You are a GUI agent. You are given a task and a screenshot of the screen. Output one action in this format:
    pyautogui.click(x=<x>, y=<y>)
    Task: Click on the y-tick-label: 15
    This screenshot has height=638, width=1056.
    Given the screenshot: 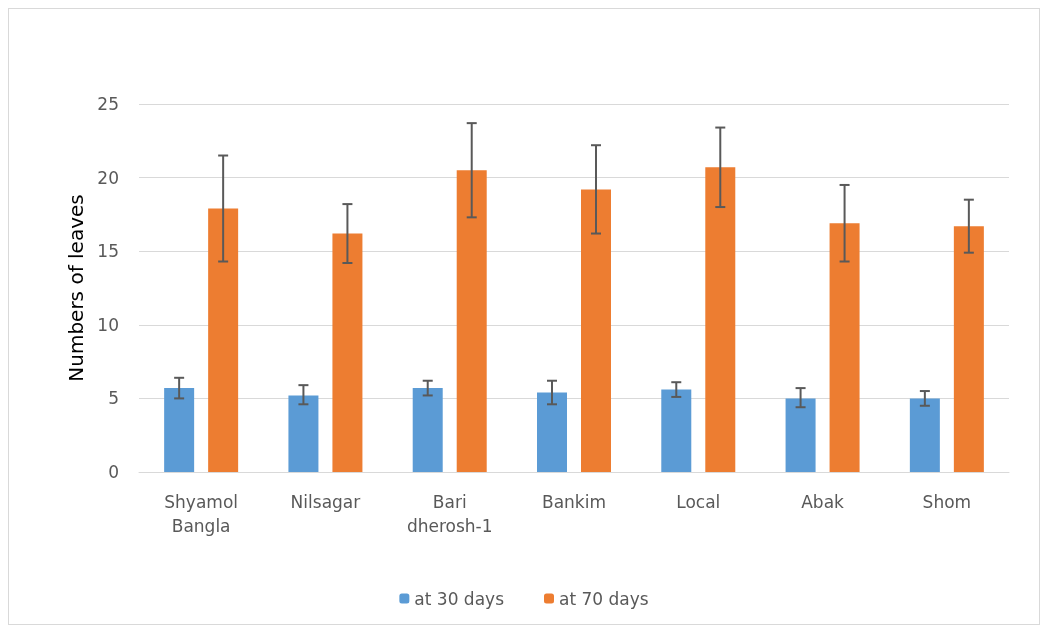 What is the action you would take?
    pyautogui.click(x=108, y=251)
    